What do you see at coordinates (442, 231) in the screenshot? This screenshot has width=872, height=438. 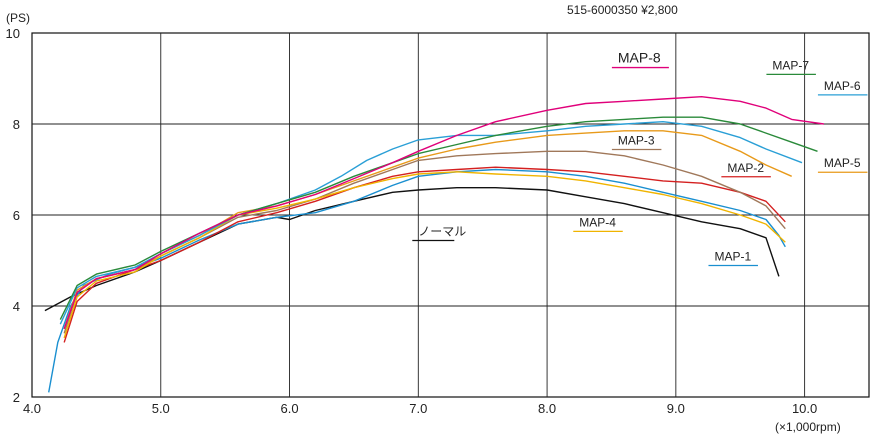 I see `series-label: ノーマル` at bounding box center [442, 231].